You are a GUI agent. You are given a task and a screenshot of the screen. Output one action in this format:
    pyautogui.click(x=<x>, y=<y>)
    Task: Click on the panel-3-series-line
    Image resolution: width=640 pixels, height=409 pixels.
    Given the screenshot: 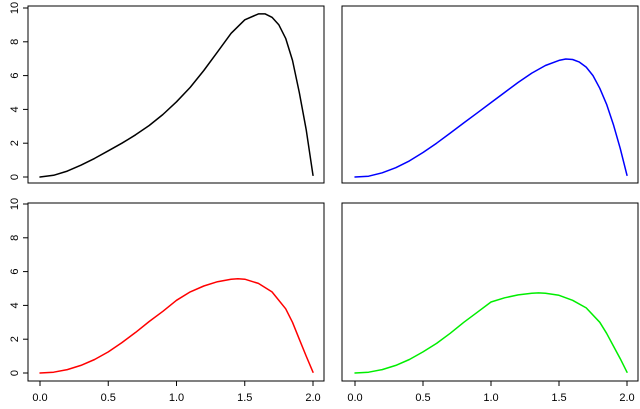 What is the action you would take?
    pyautogui.click(x=176, y=325)
    